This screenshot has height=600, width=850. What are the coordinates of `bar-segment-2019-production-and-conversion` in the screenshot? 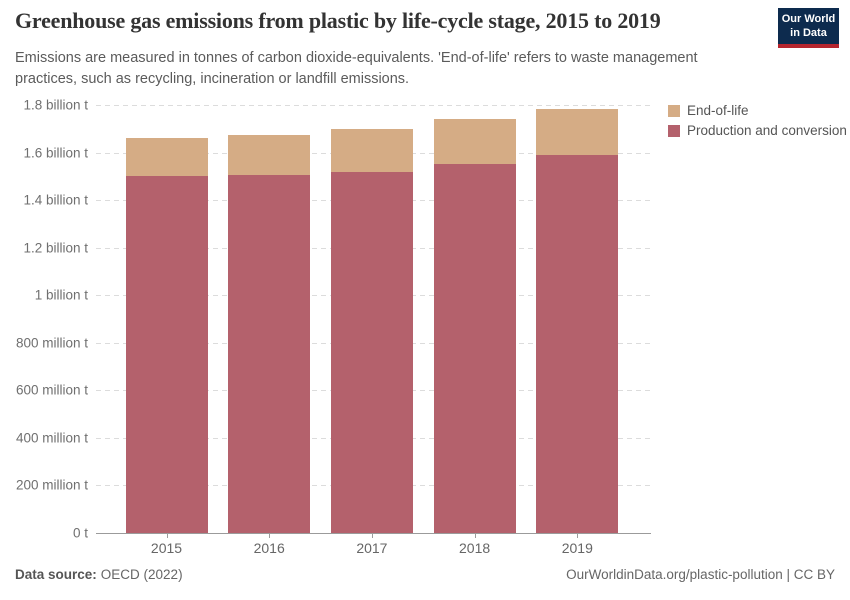 It's located at (577, 343).